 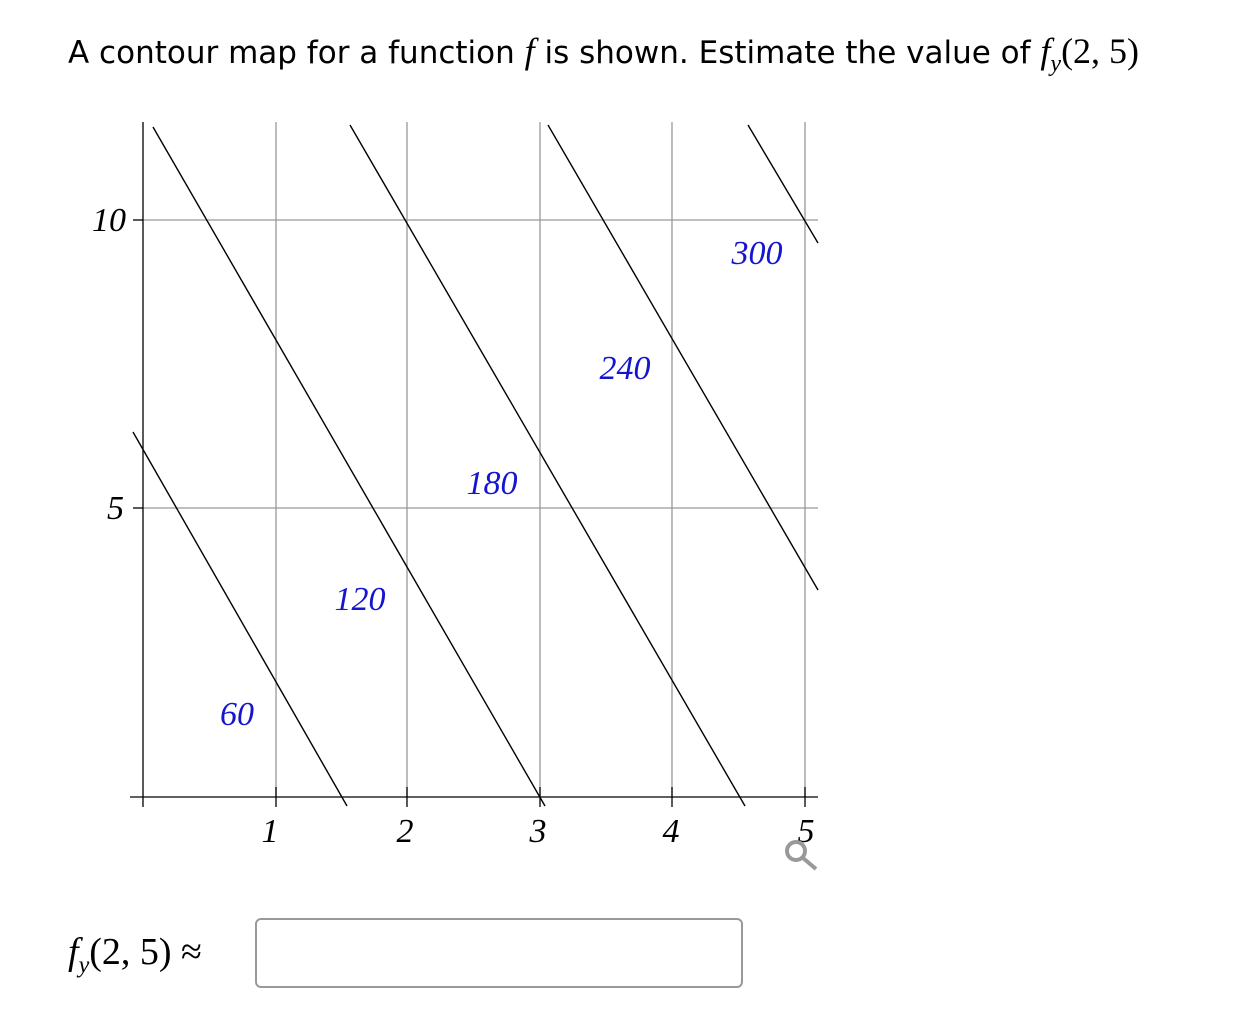 What do you see at coordinates (109, 220) in the screenshot?
I see `y-tick-label: 10` at bounding box center [109, 220].